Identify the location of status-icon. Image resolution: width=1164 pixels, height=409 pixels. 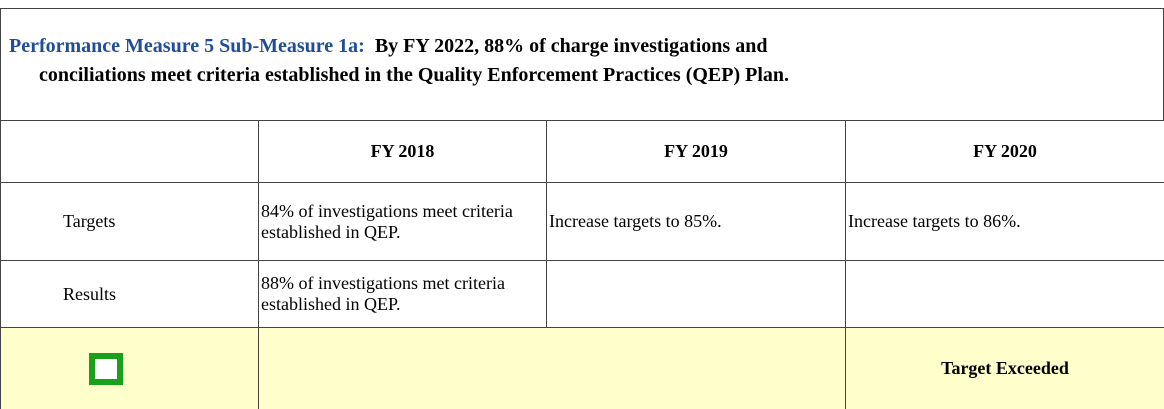
(106, 368).